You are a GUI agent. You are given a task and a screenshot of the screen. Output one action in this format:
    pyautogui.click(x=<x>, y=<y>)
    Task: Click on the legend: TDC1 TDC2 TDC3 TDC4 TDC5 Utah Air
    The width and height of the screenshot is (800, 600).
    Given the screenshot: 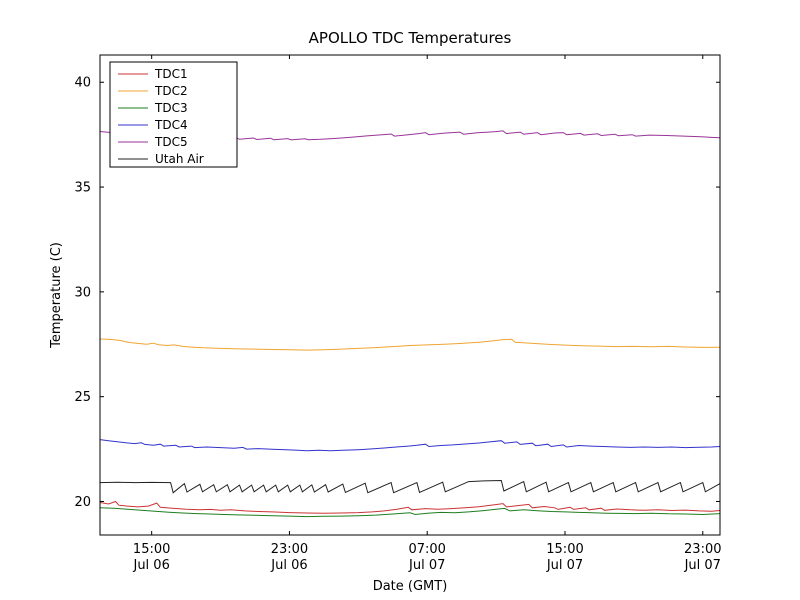 What is the action you would take?
    pyautogui.click(x=173, y=114)
    